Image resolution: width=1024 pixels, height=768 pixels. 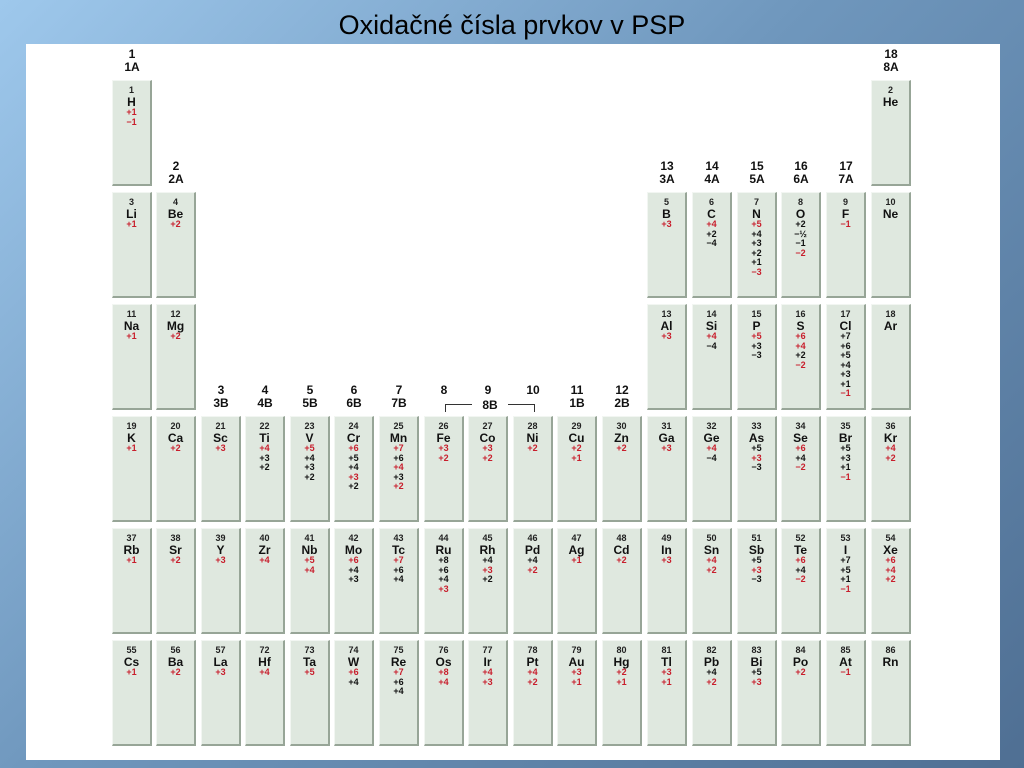 What do you see at coordinates (800, 314) in the screenshot?
I see `atomic-number: 16` at bounding box center [800, 314].